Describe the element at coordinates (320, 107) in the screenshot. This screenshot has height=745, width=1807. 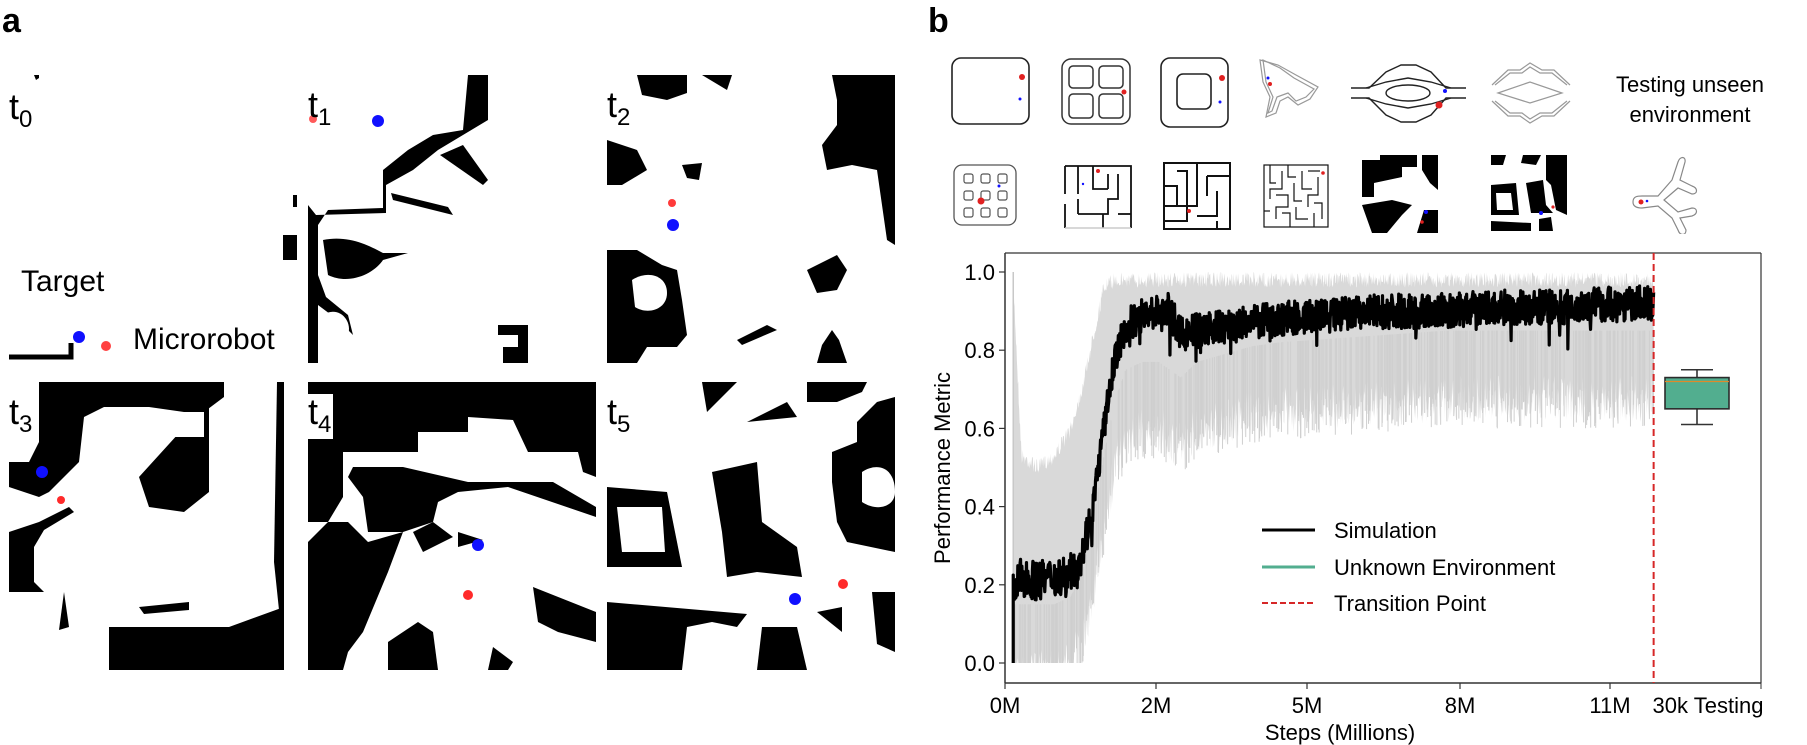
I see `frame-t1-label: t1` at that location.